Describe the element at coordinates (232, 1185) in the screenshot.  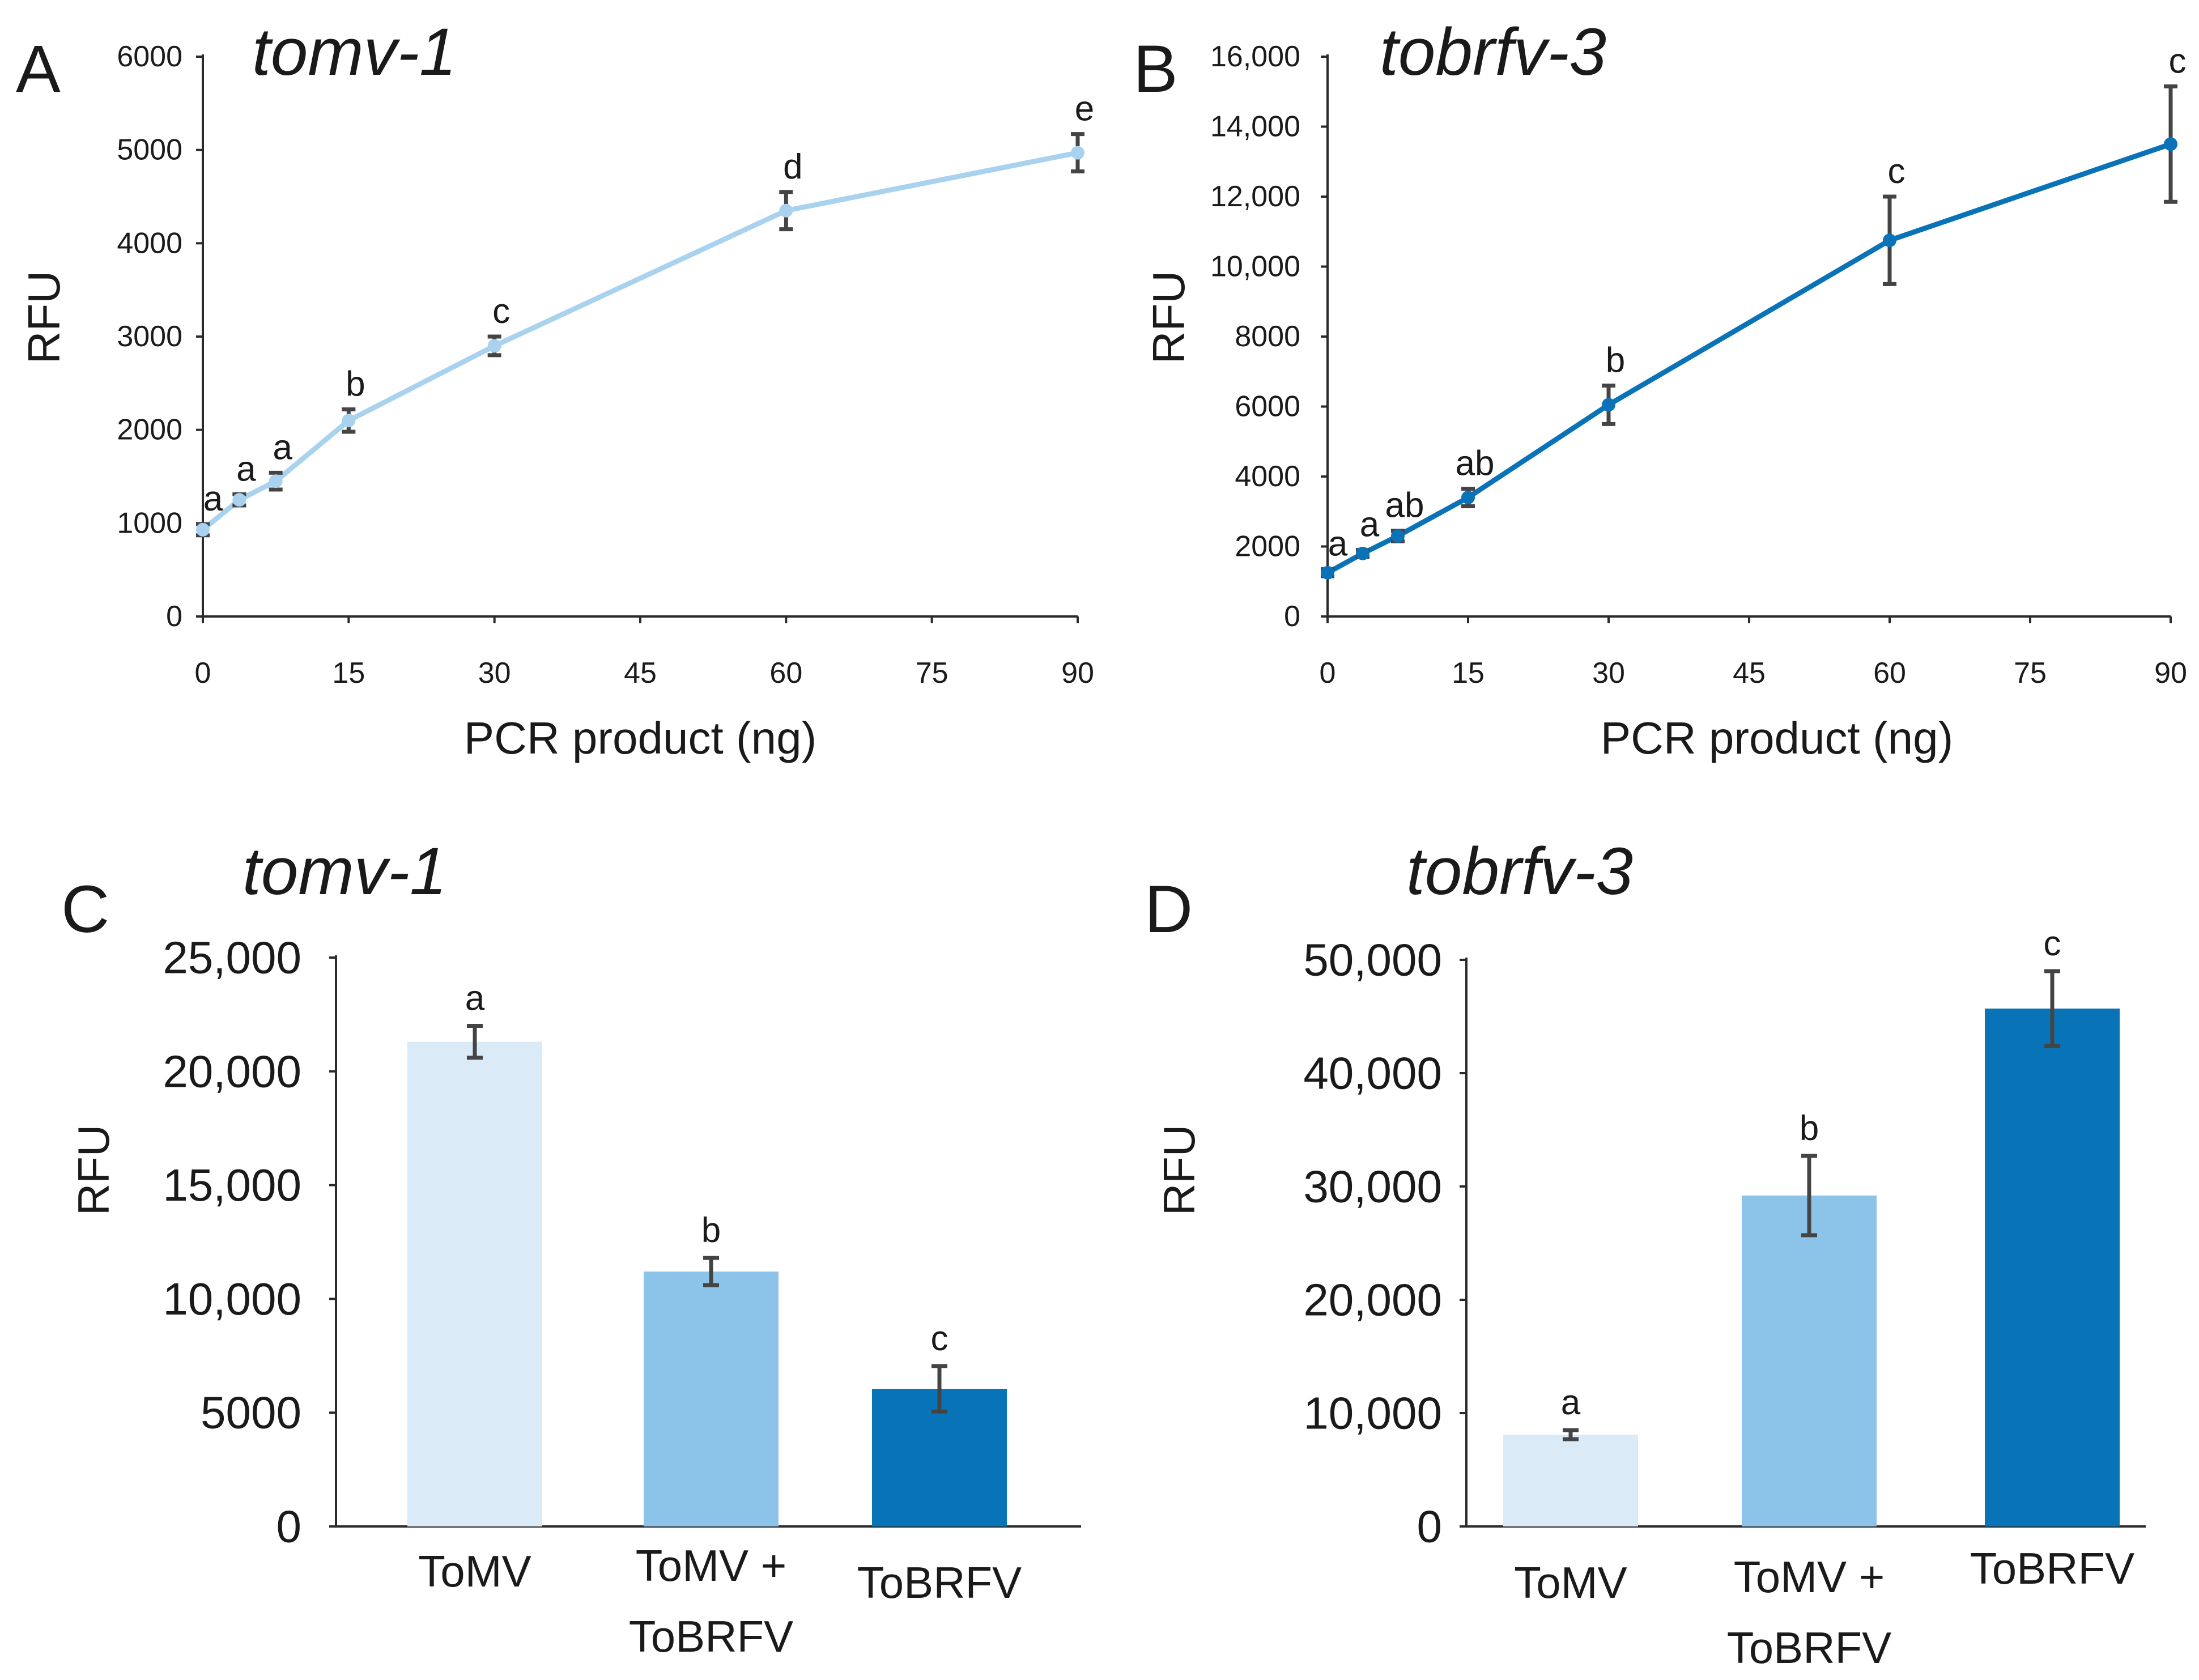
I see `y-tick-label: 15,000` at that location.